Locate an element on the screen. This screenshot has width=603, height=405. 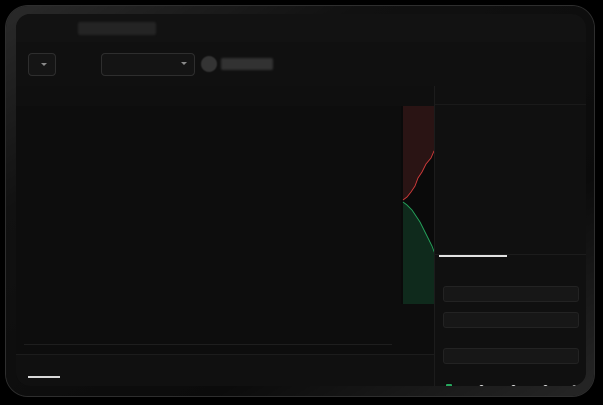
volume-baseline is located at coordinates (208, 344).